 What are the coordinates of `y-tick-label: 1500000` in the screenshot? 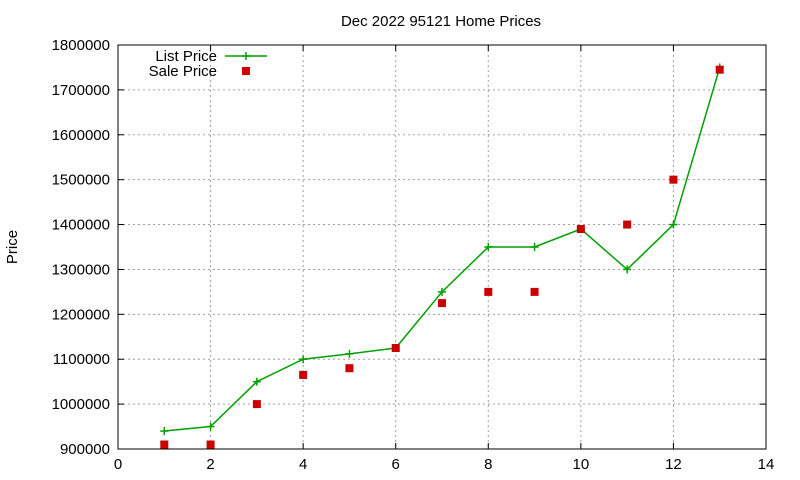 It's located at (81, 180).